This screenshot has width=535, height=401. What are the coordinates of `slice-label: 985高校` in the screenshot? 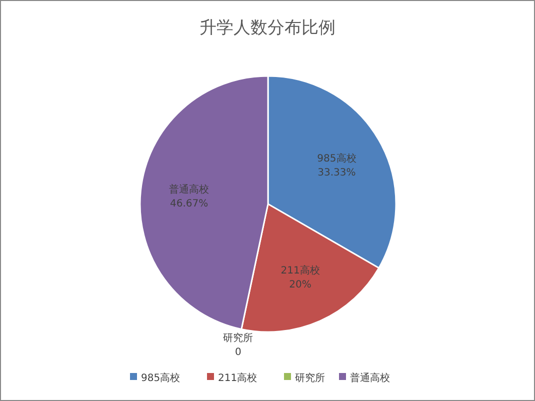 It's located at (336, 158).